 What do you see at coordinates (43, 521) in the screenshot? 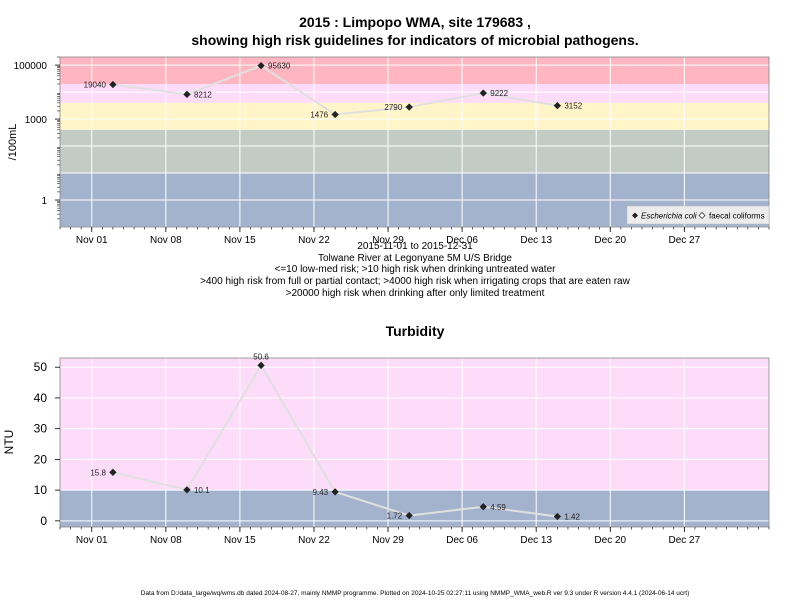
I see `y-tick-label: 0` at bounding box center [43, 521].